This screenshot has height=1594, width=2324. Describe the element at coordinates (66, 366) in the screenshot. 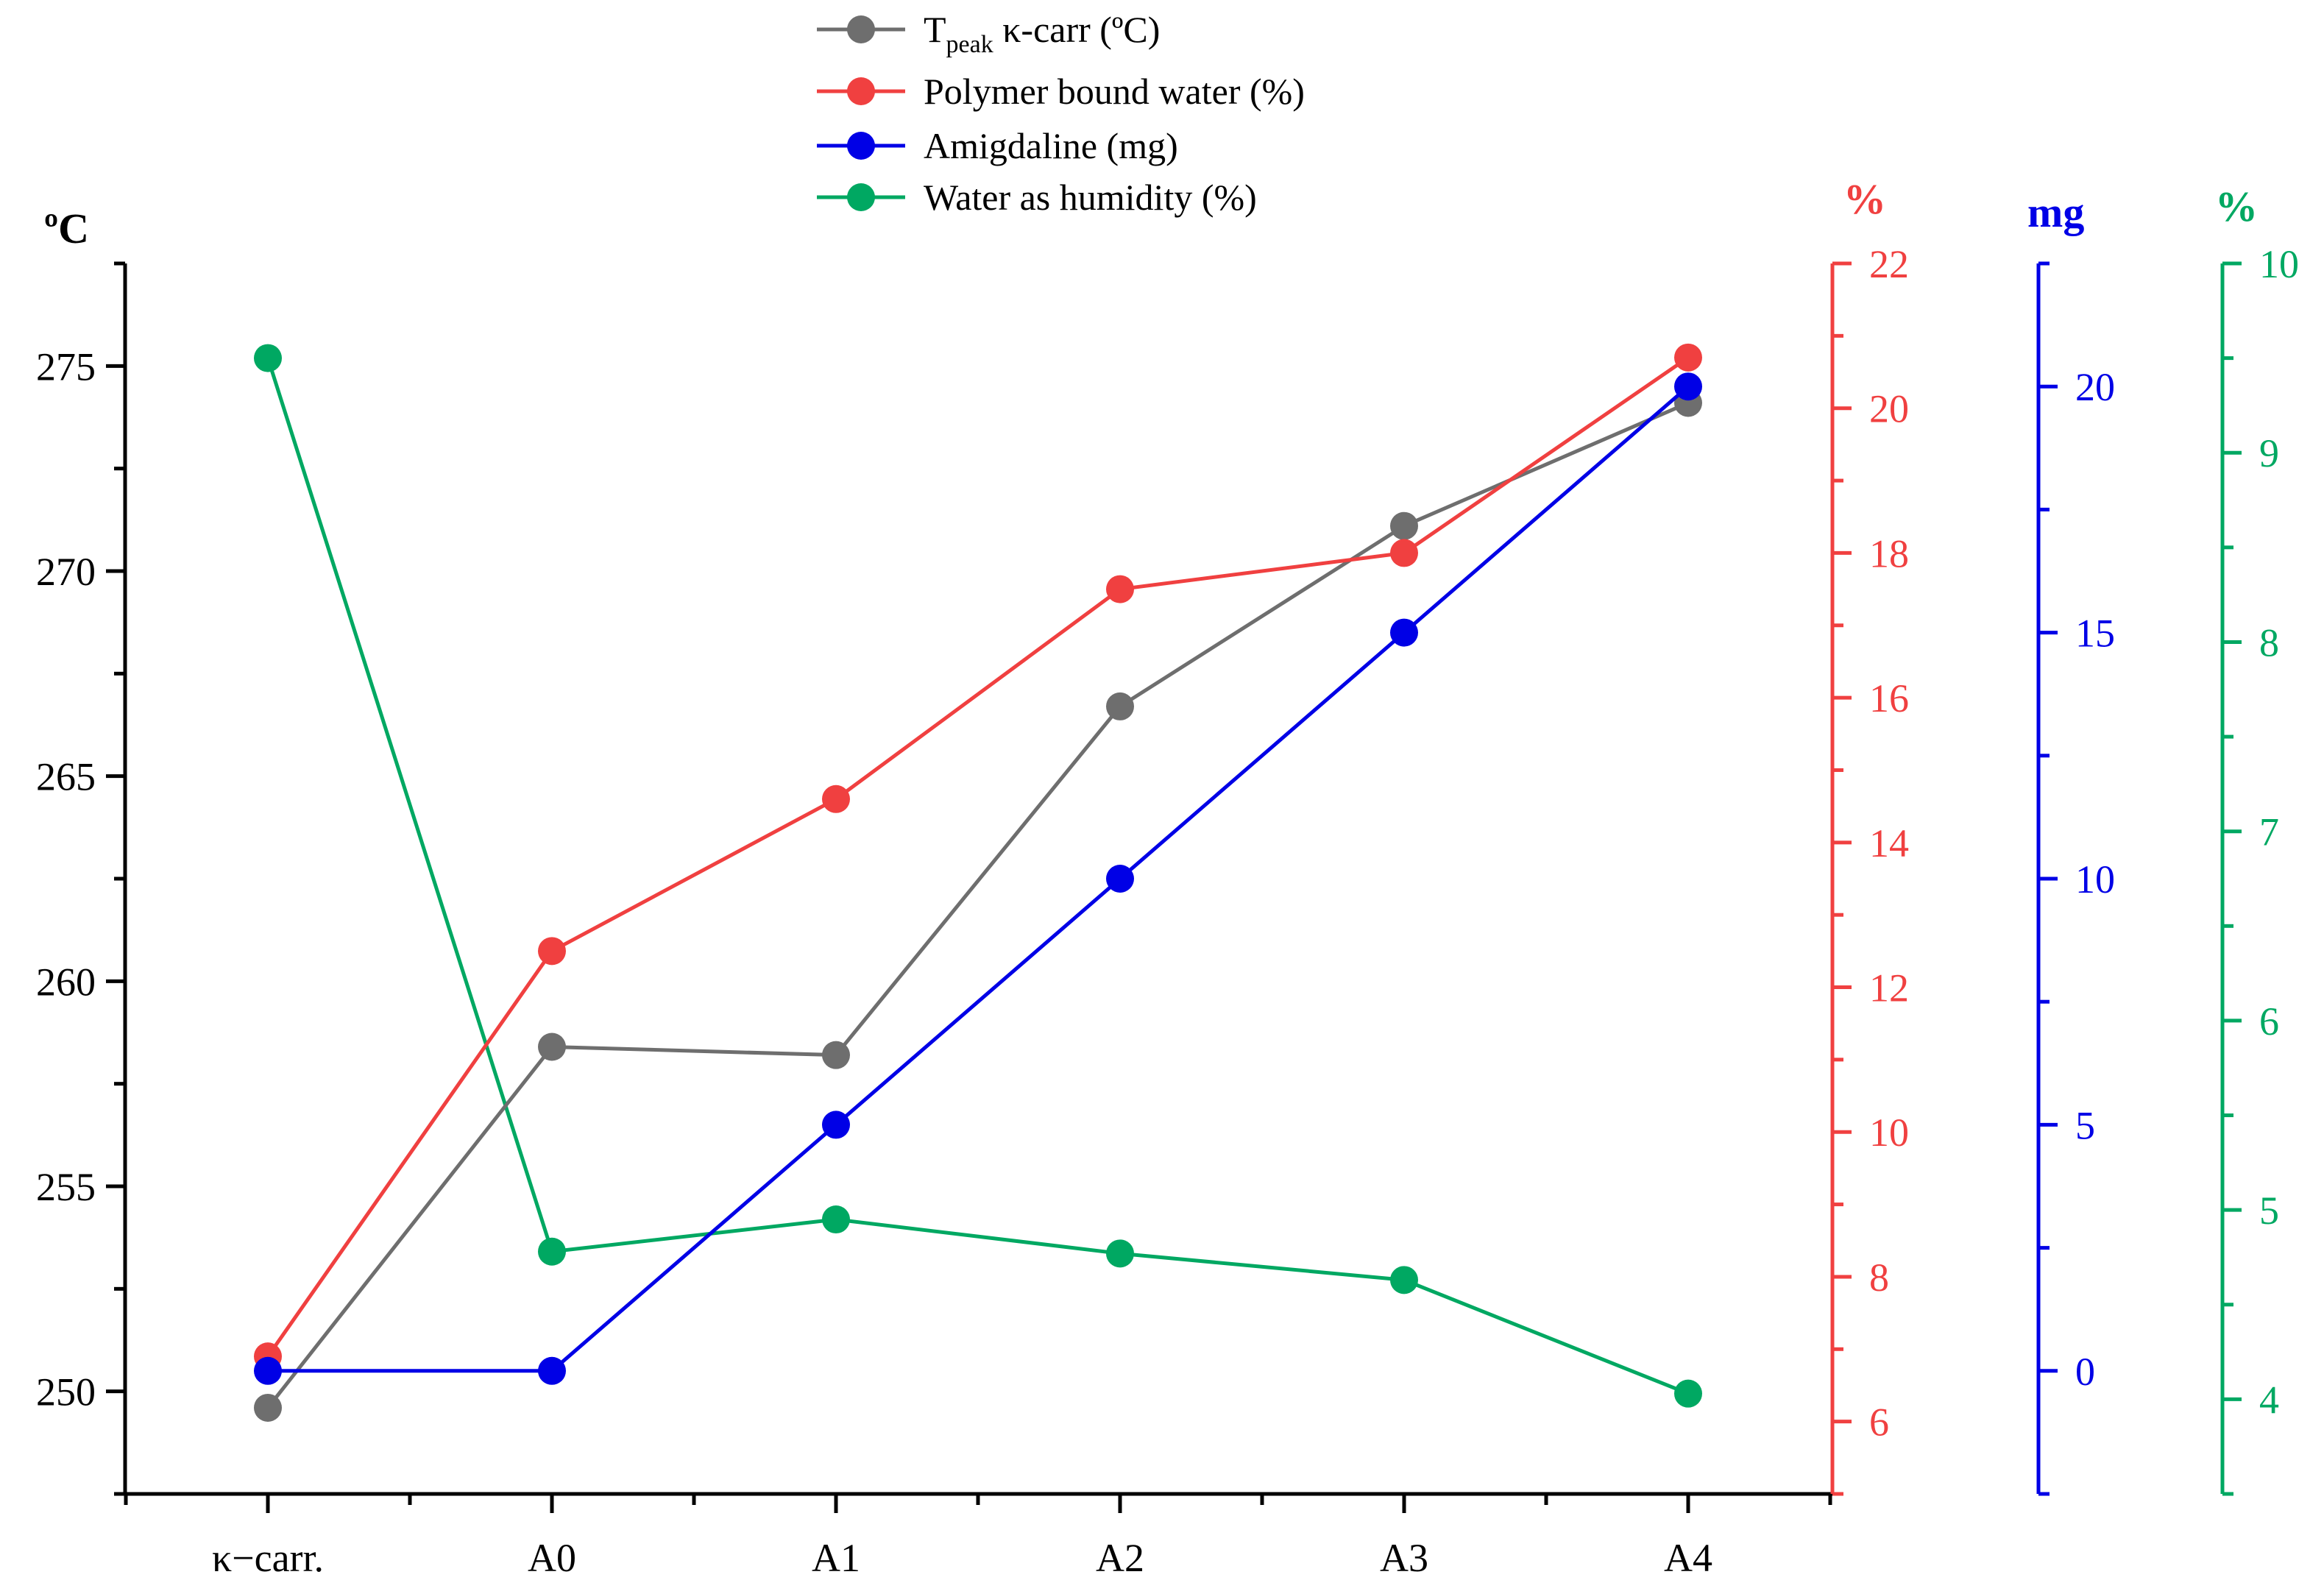

I see `left-tick-label: 275` at that location.